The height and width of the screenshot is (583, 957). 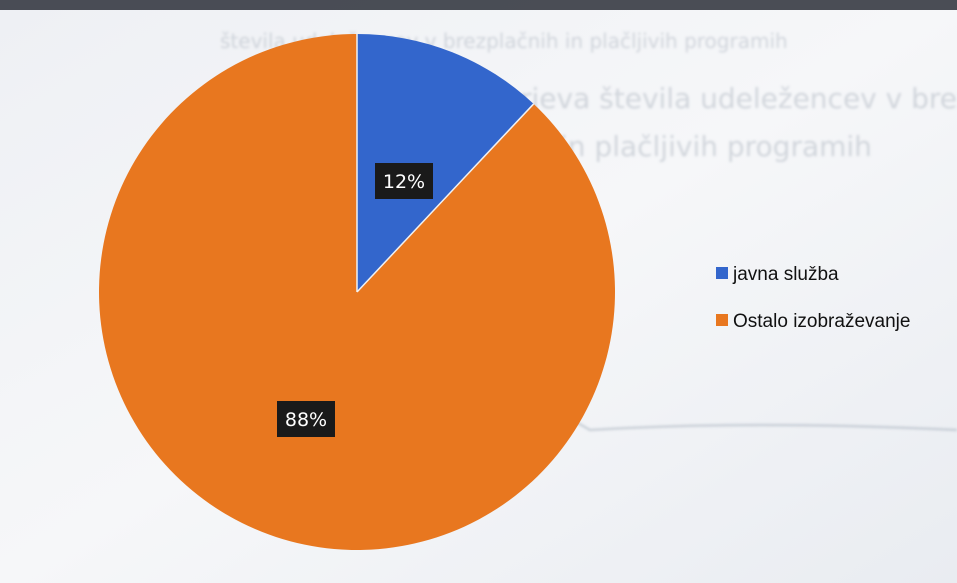 What do you see at coordinates (478, 5) in the screenshot?
I see `top-dark-band` at bounding box center [478, 5].